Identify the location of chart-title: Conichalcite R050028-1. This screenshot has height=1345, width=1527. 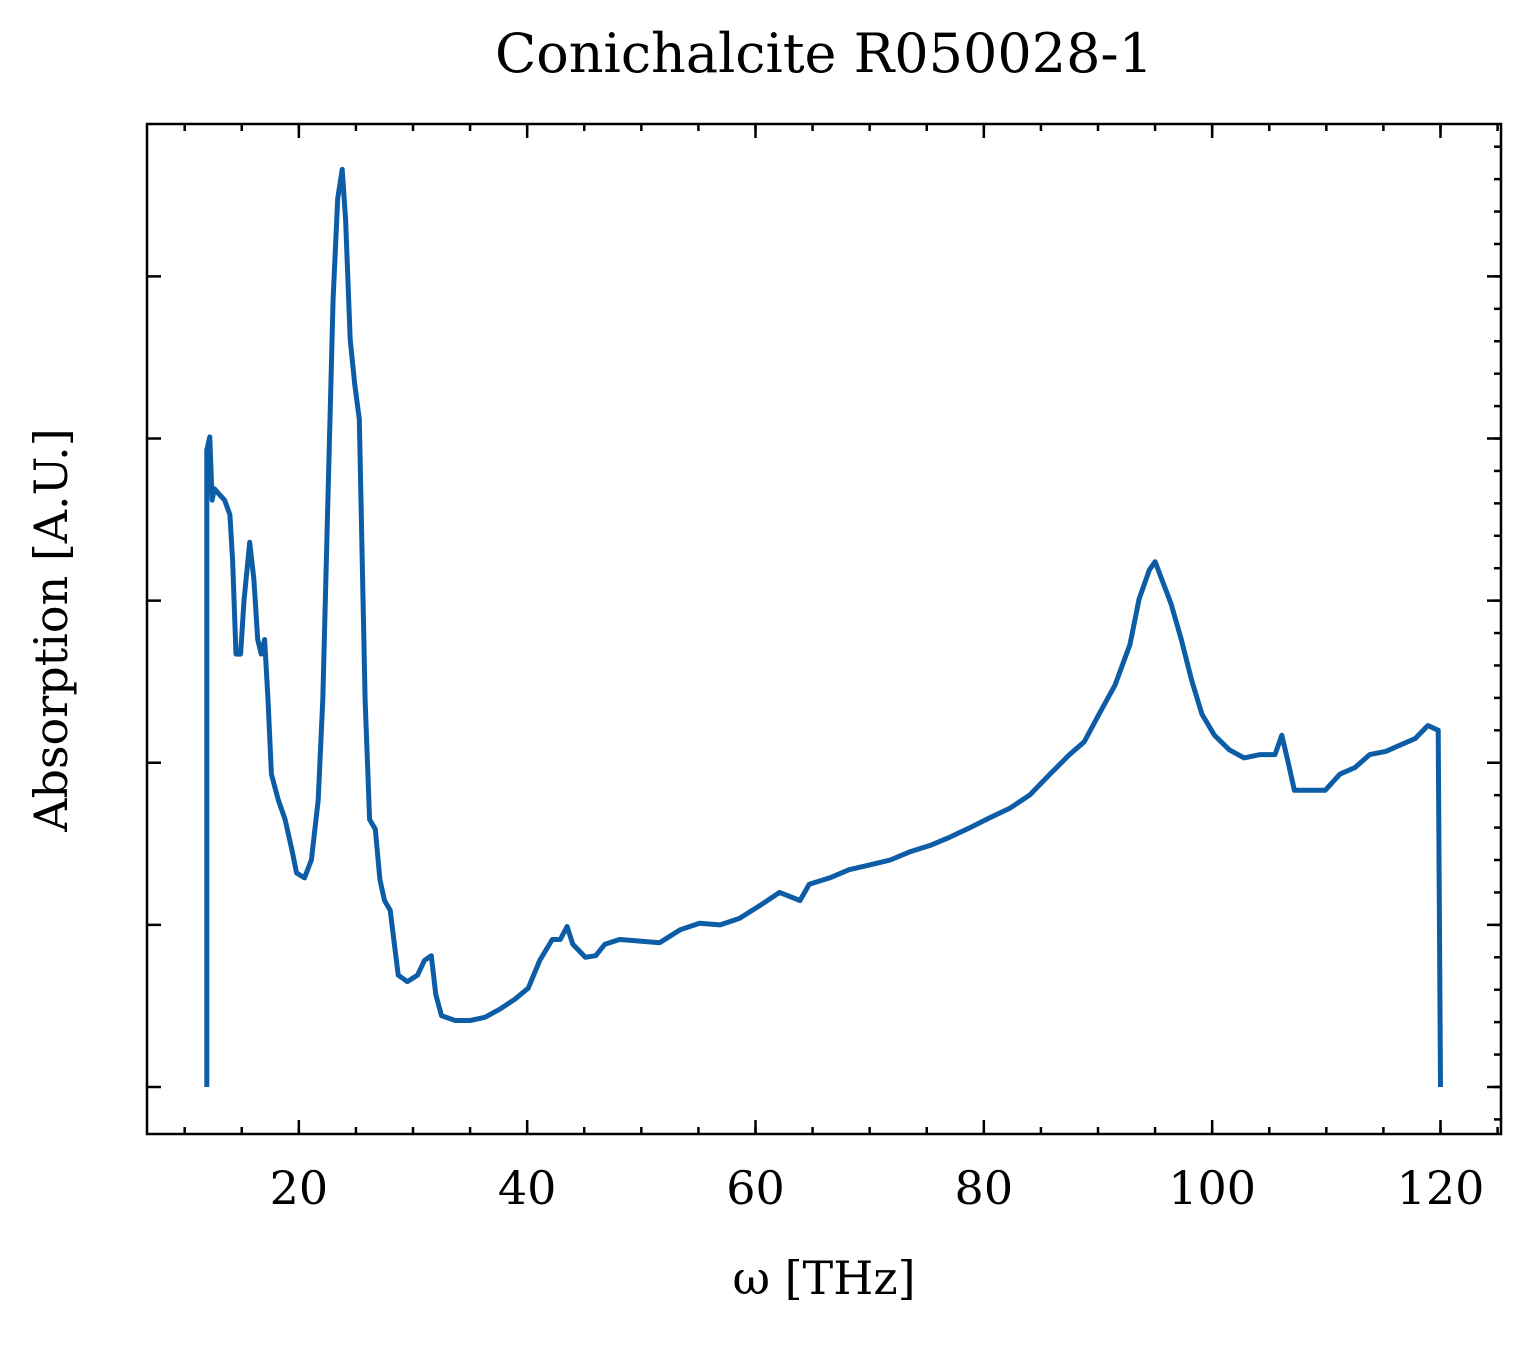
(824, 53).